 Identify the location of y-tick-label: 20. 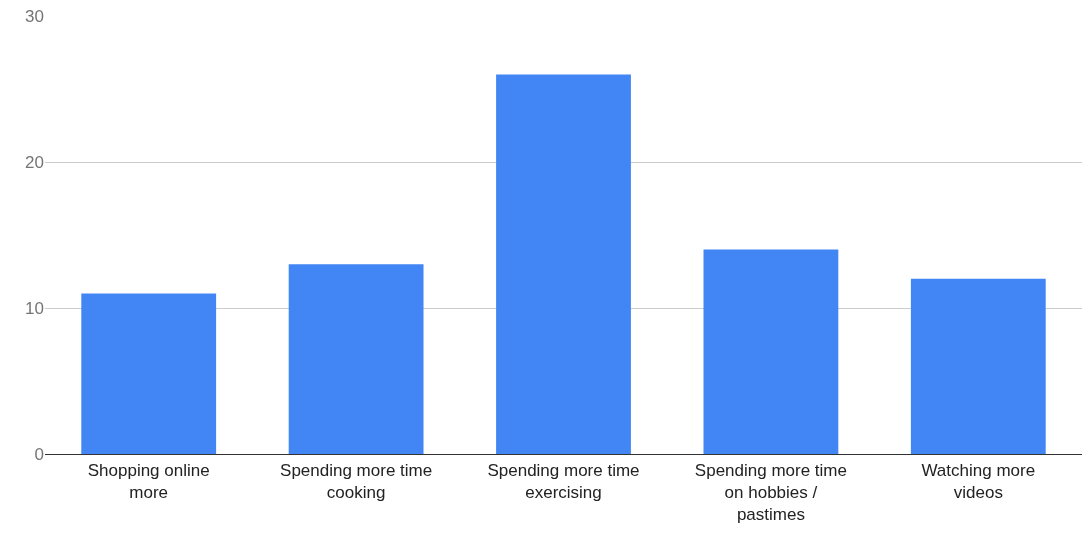
(34, 162).